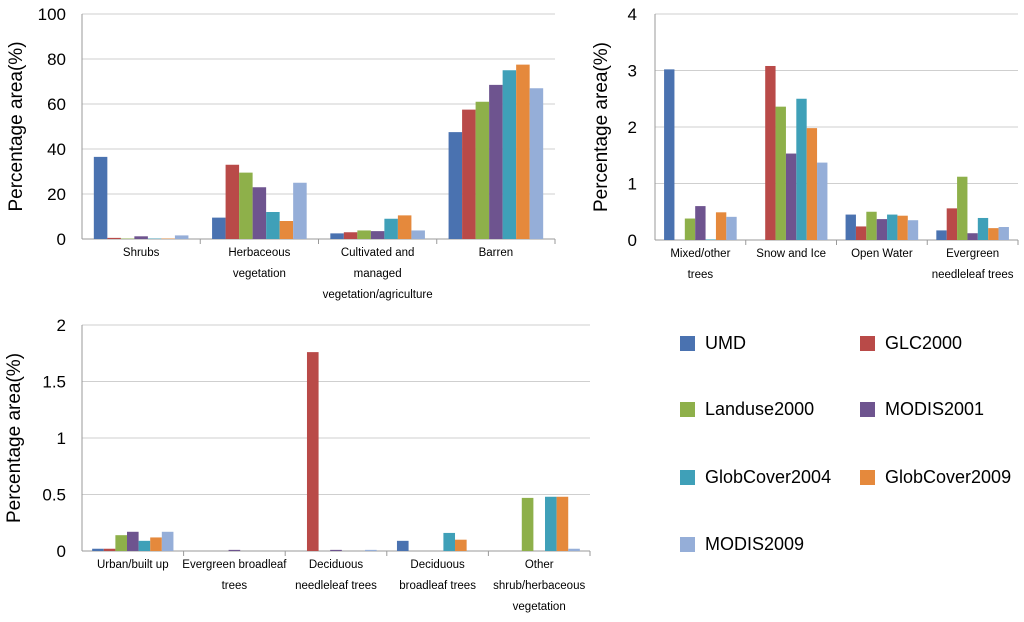  What do you see at coordinates (770, 152) in the screenshot?
I see `bar-glc2000-snow-and-ice` at bounding box center [770, 152].